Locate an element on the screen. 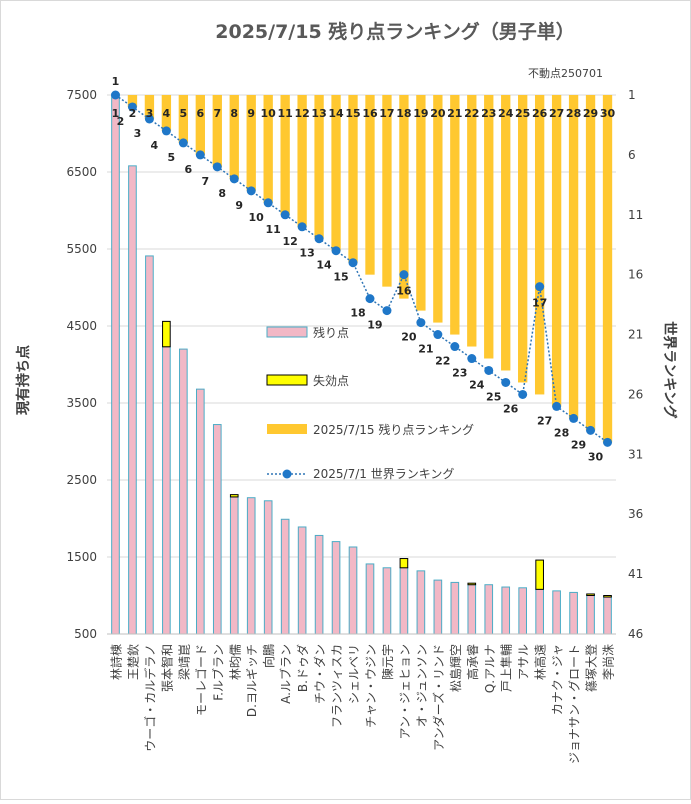  chart-title: 2025/7/15 残り点ランキング（男子単） is located at coordinates (394, 31).